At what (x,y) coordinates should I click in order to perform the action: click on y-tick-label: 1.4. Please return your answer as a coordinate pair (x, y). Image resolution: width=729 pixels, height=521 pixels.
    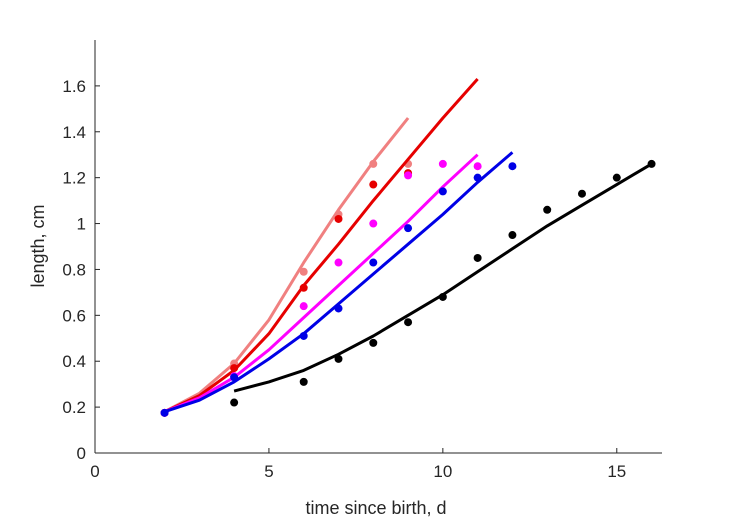
    Looking at the image, I should click on (74, 132).